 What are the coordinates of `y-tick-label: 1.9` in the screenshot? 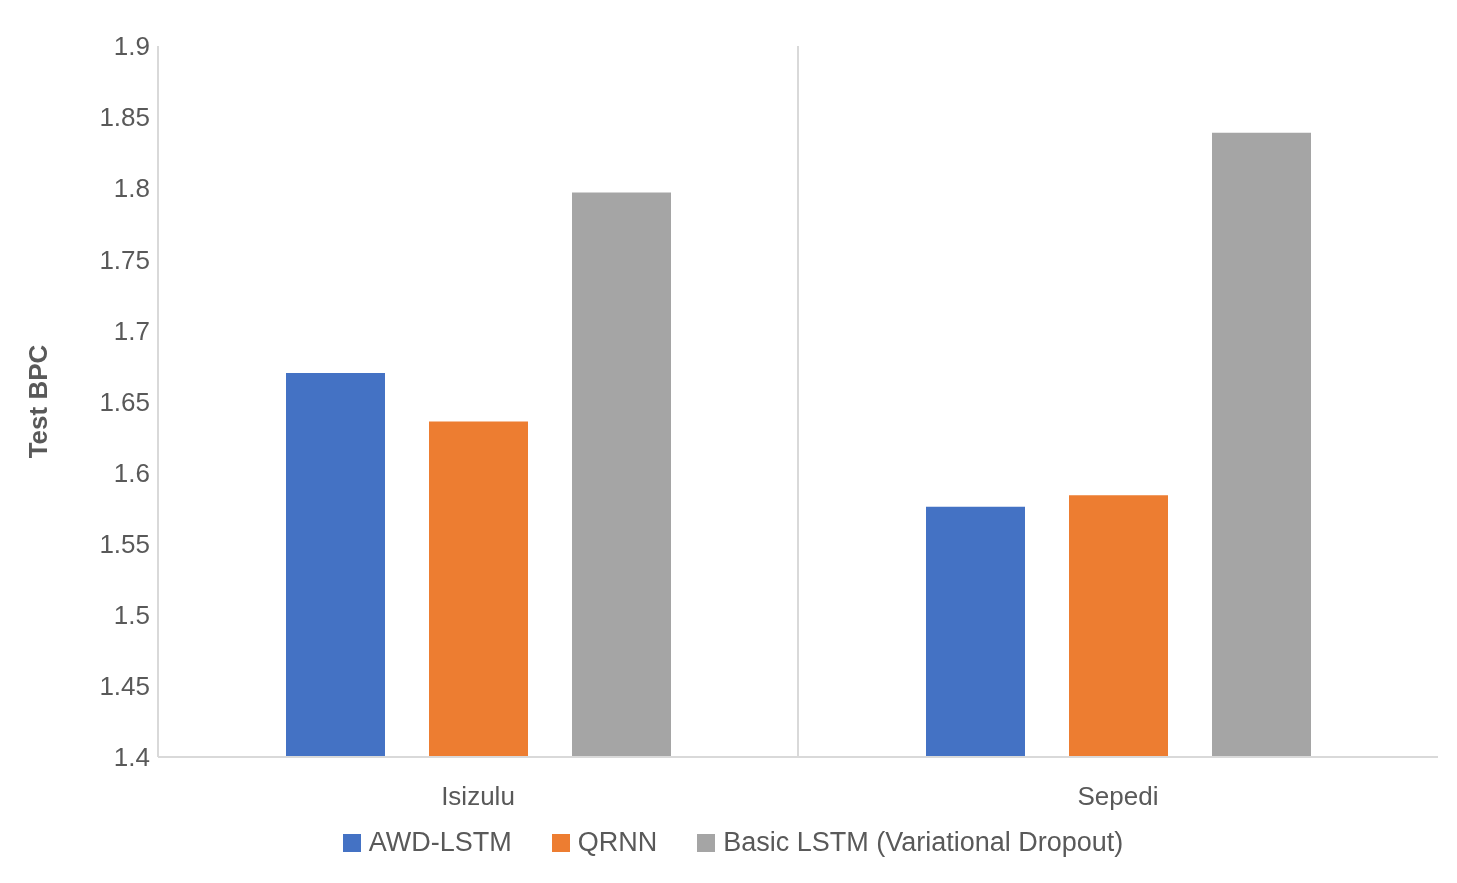 It's located at (131, 46).